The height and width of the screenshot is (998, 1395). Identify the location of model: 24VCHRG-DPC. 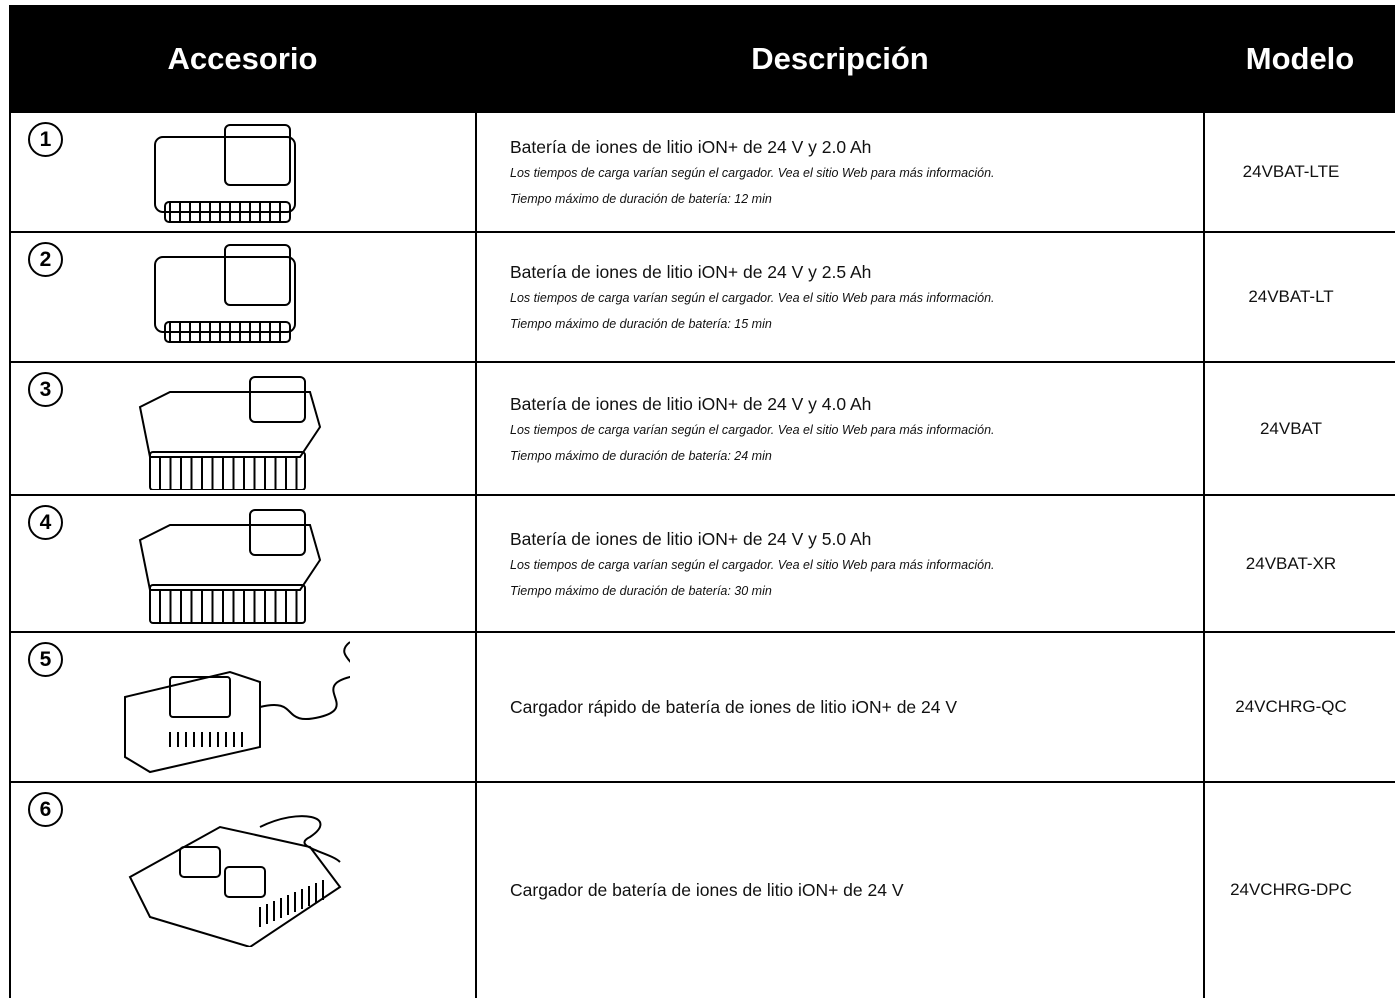
(1291, 889).